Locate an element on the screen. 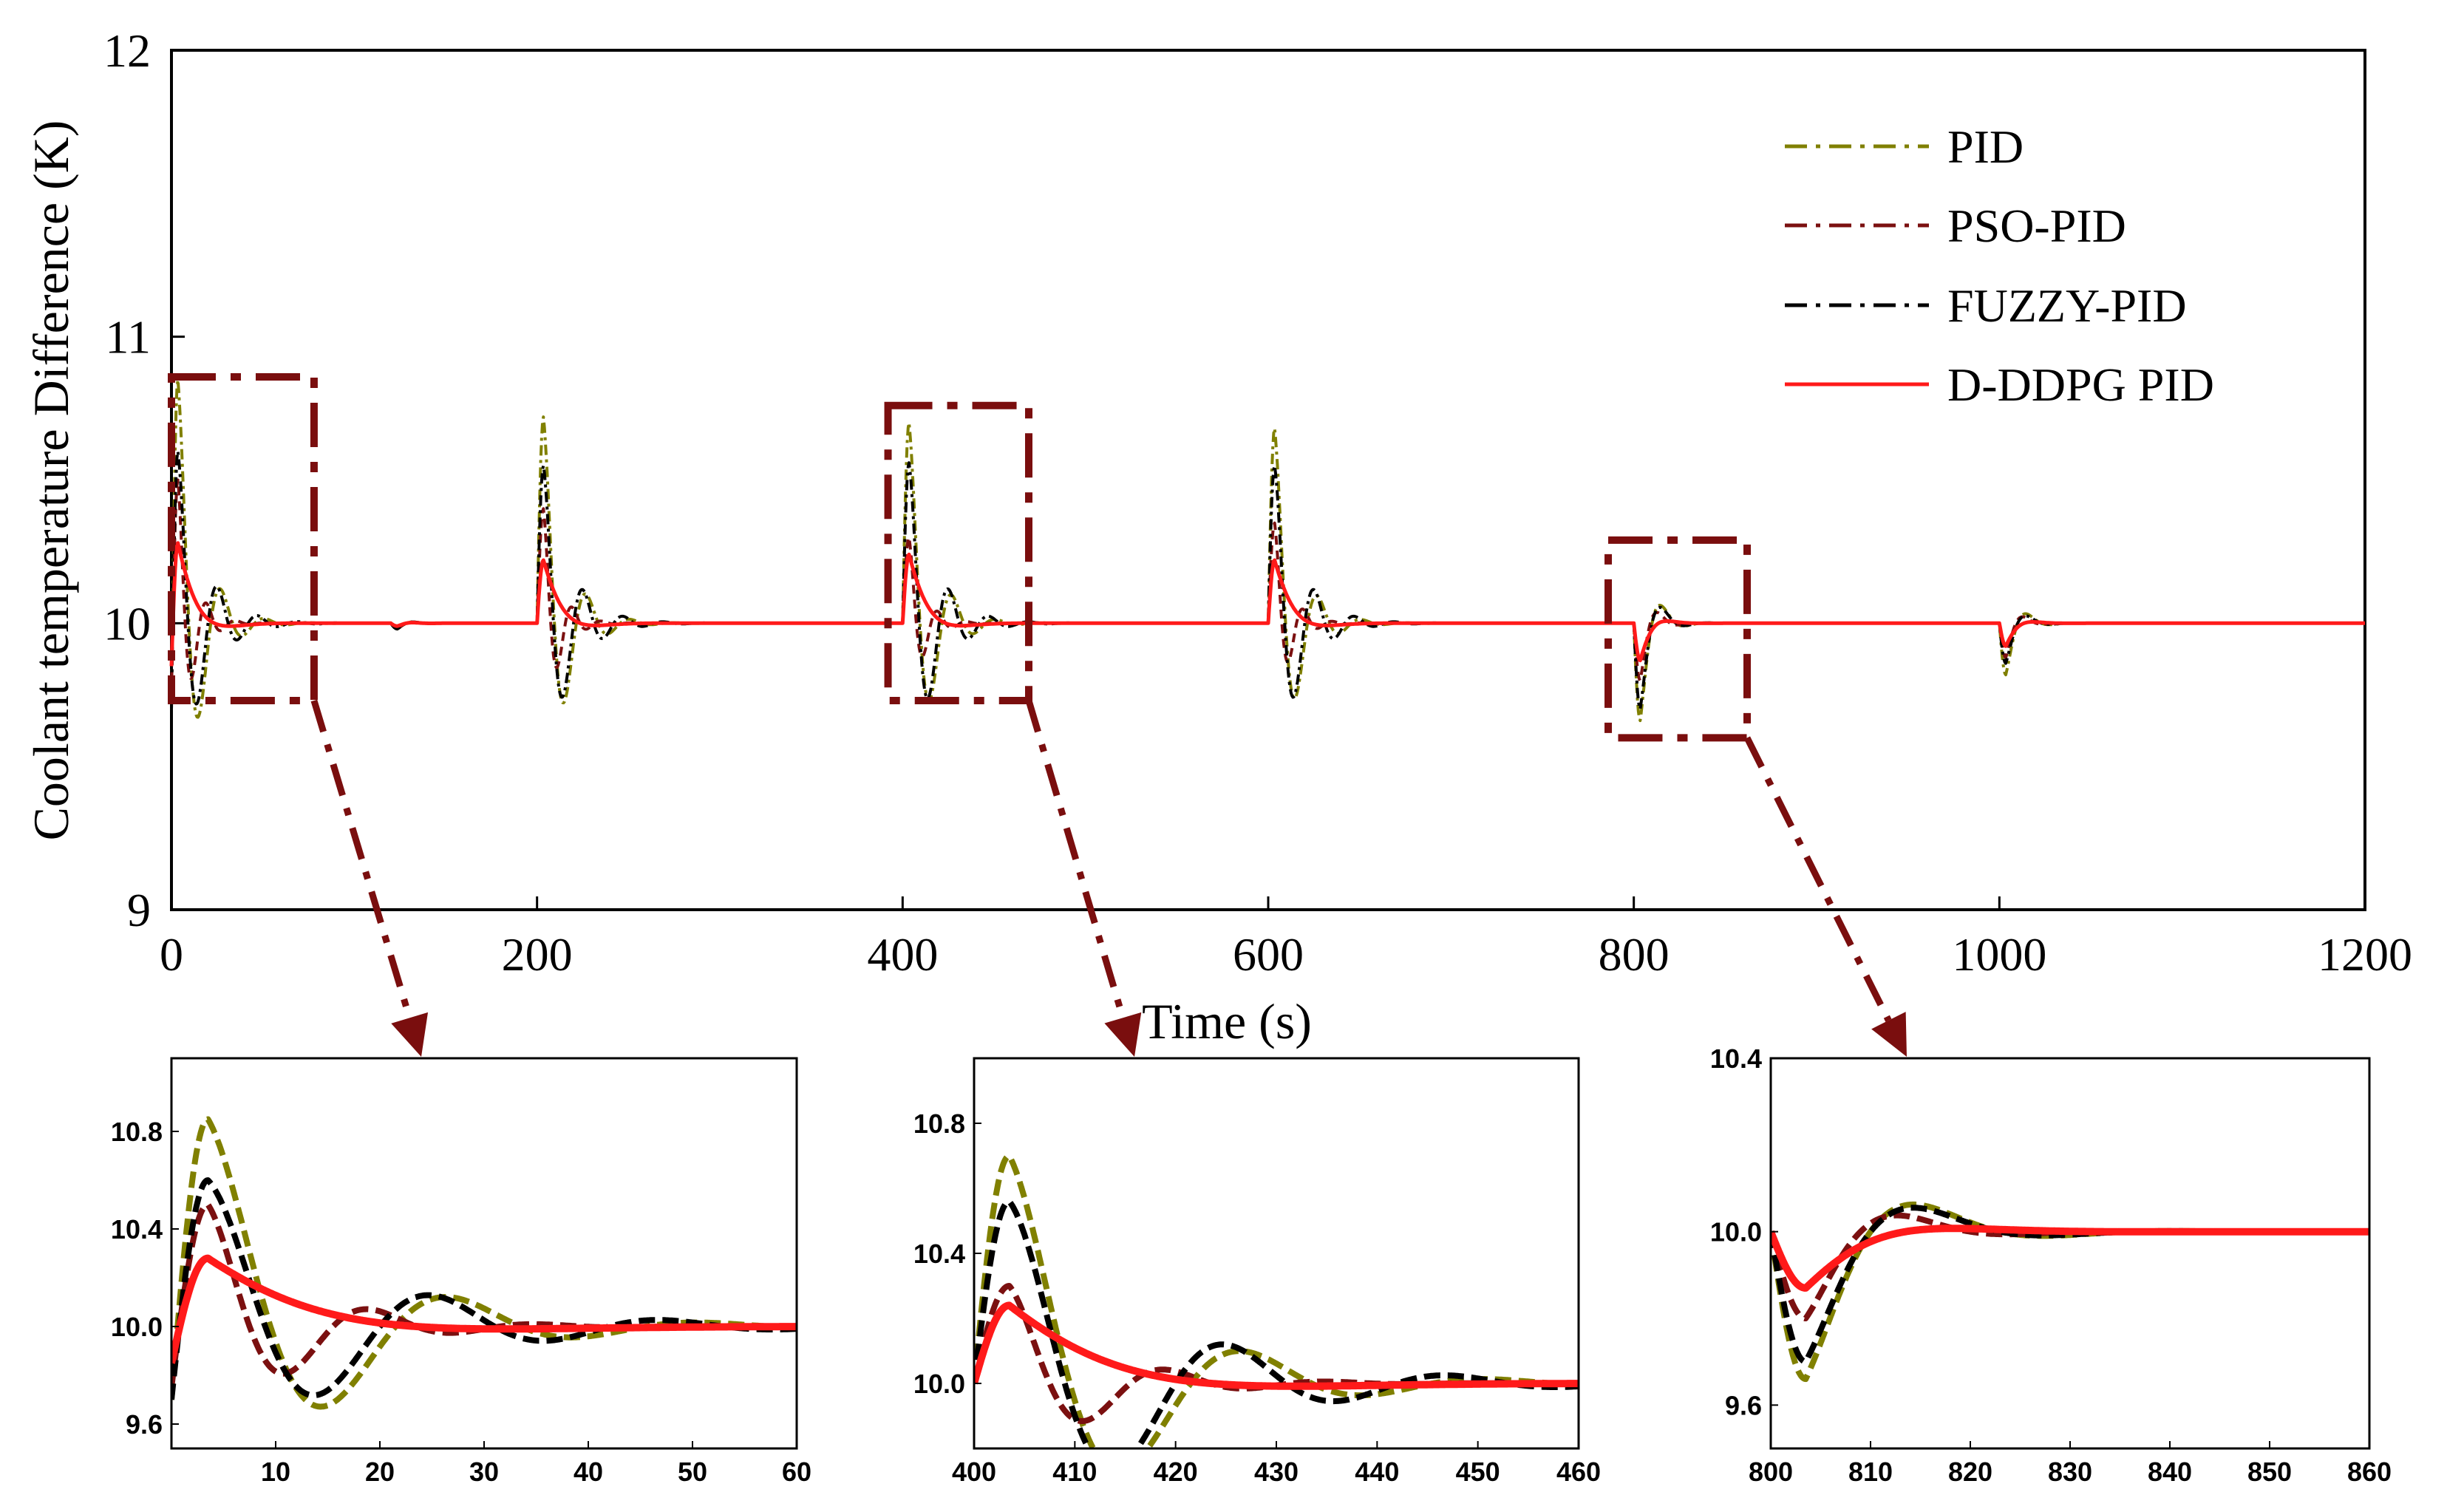 The width and height of the screenshot is (2447, 1512). x-tick-label: 200 is located at coordinates (537, 955).